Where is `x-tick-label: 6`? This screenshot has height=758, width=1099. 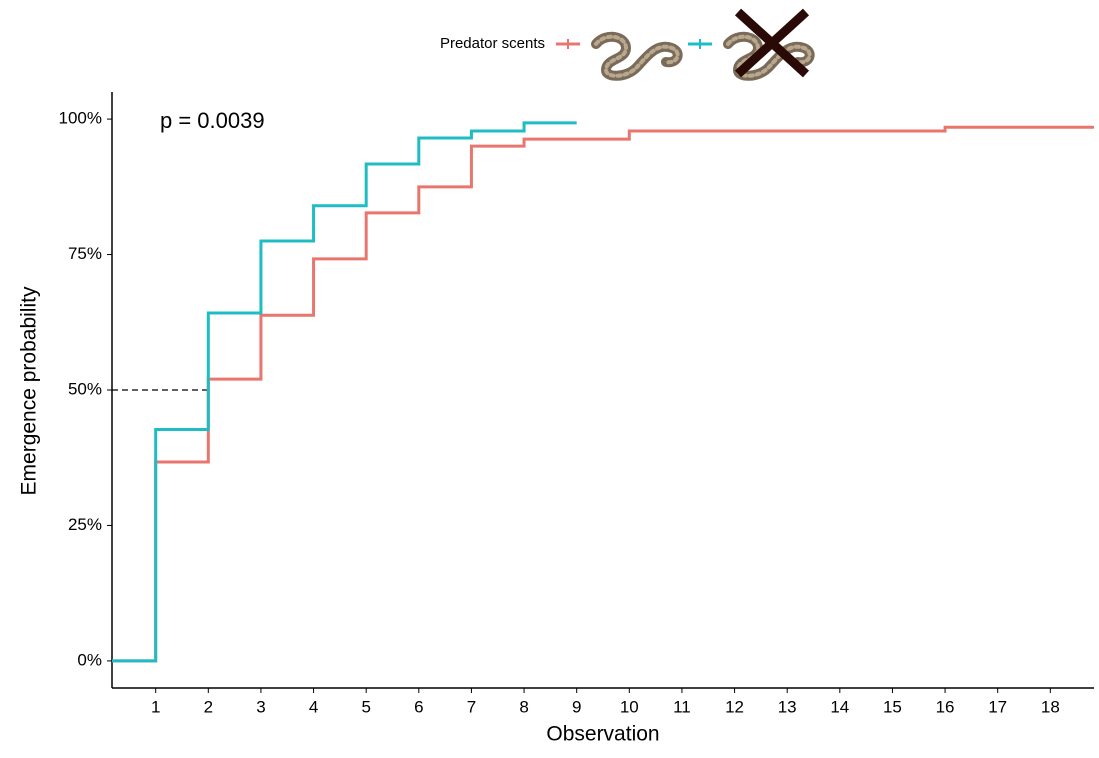
x-tick-label: 6 is located at coordinates (418, 706).